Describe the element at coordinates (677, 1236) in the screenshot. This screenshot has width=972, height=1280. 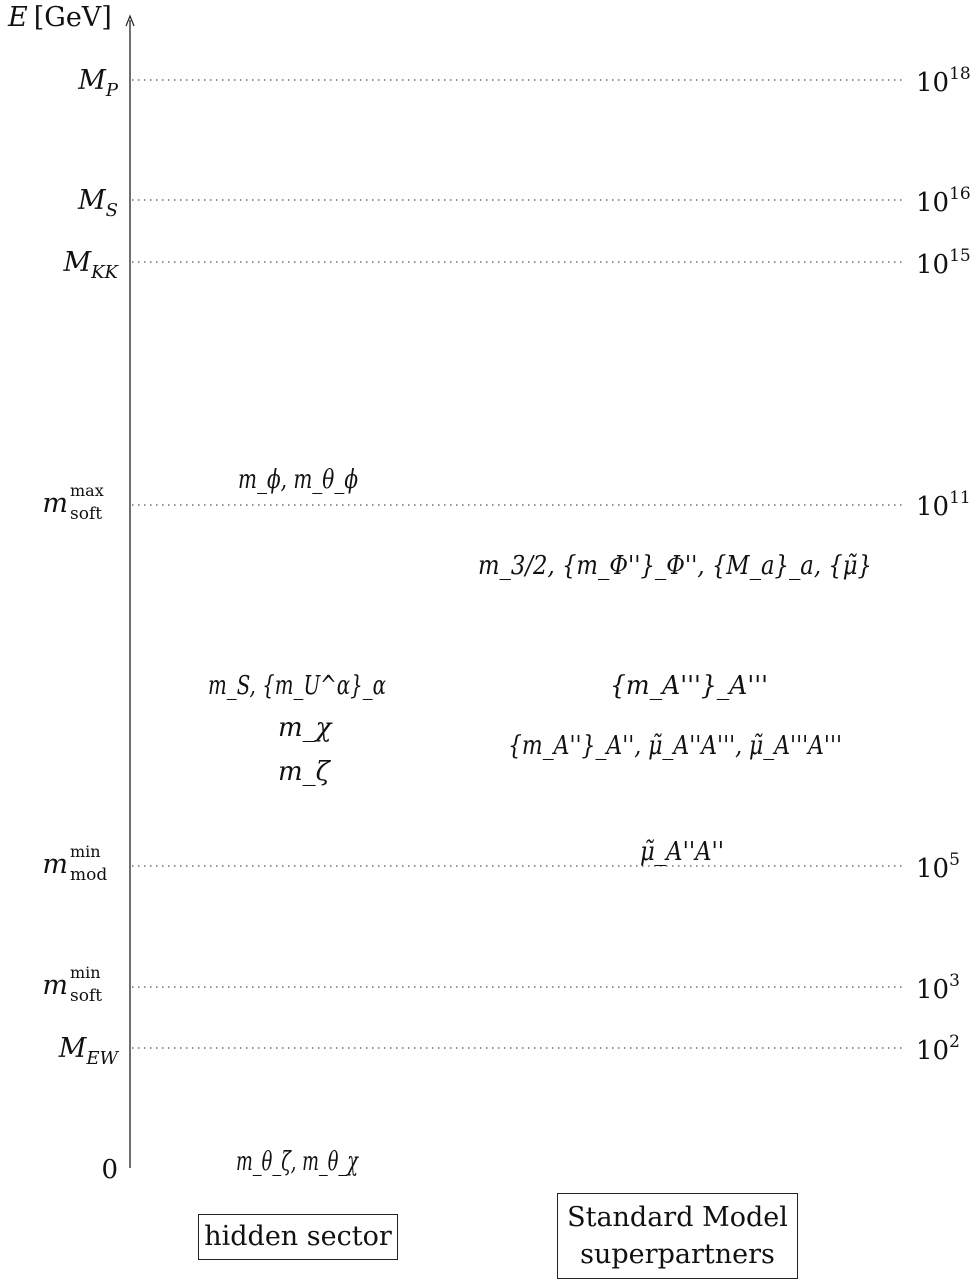
I see `sm-superpartners-label: Standard Model superpartners` at that location.